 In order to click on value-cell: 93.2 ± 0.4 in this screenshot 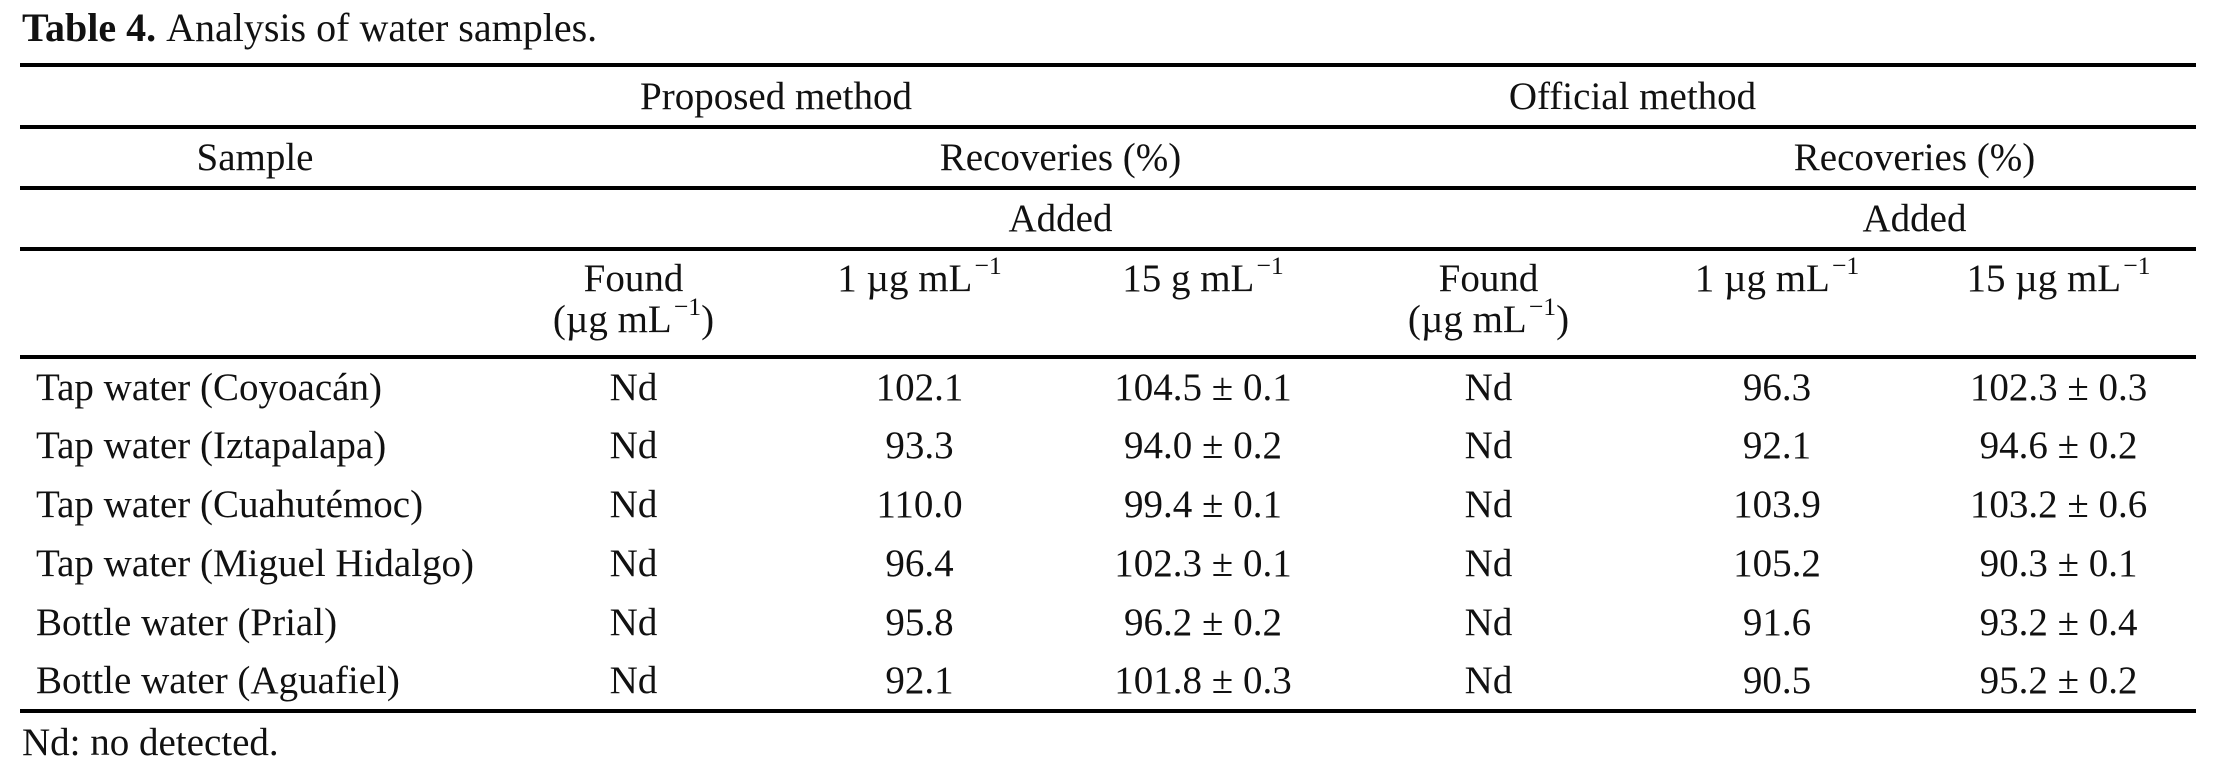, I will do `click(2058, 622)`.